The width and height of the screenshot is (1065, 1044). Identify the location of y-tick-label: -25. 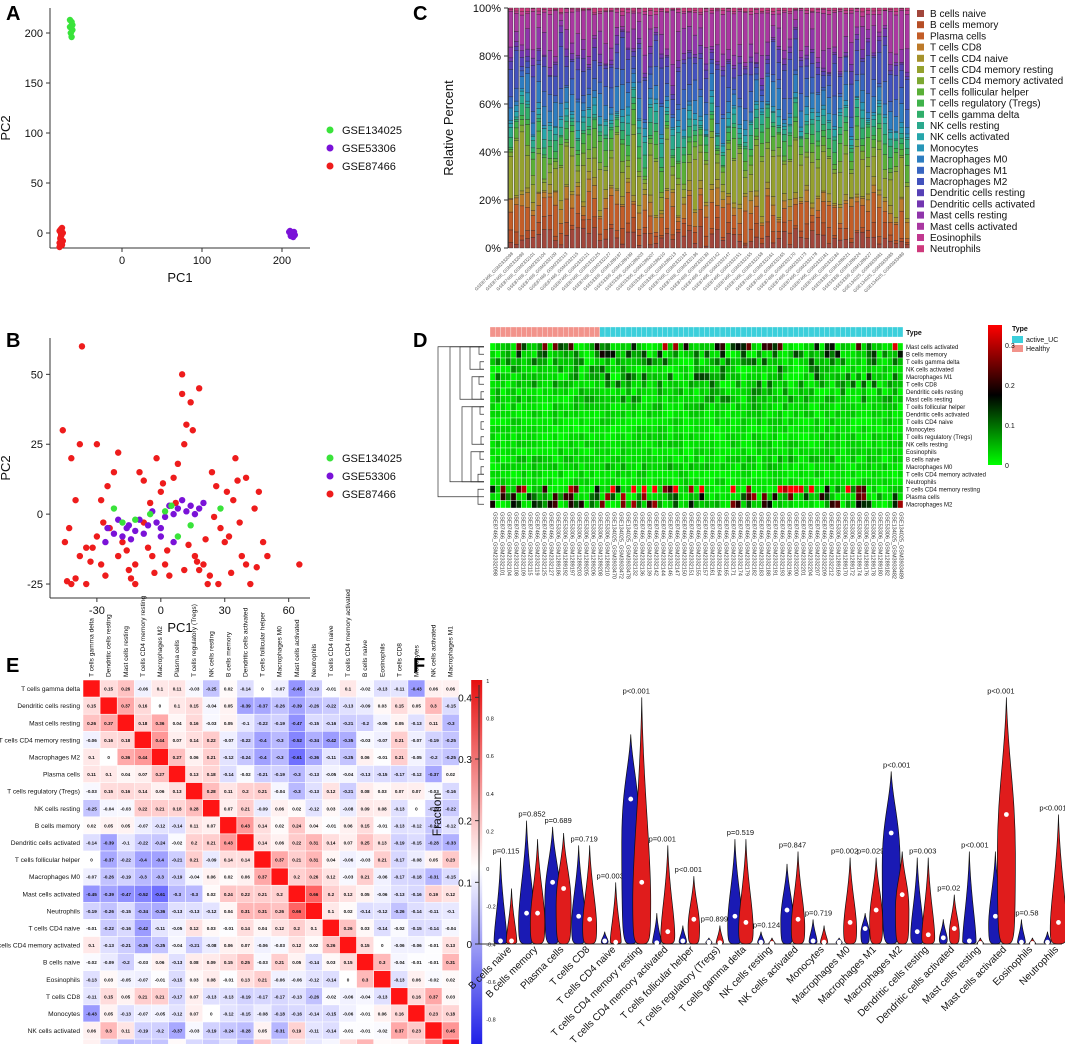
(35, 585).